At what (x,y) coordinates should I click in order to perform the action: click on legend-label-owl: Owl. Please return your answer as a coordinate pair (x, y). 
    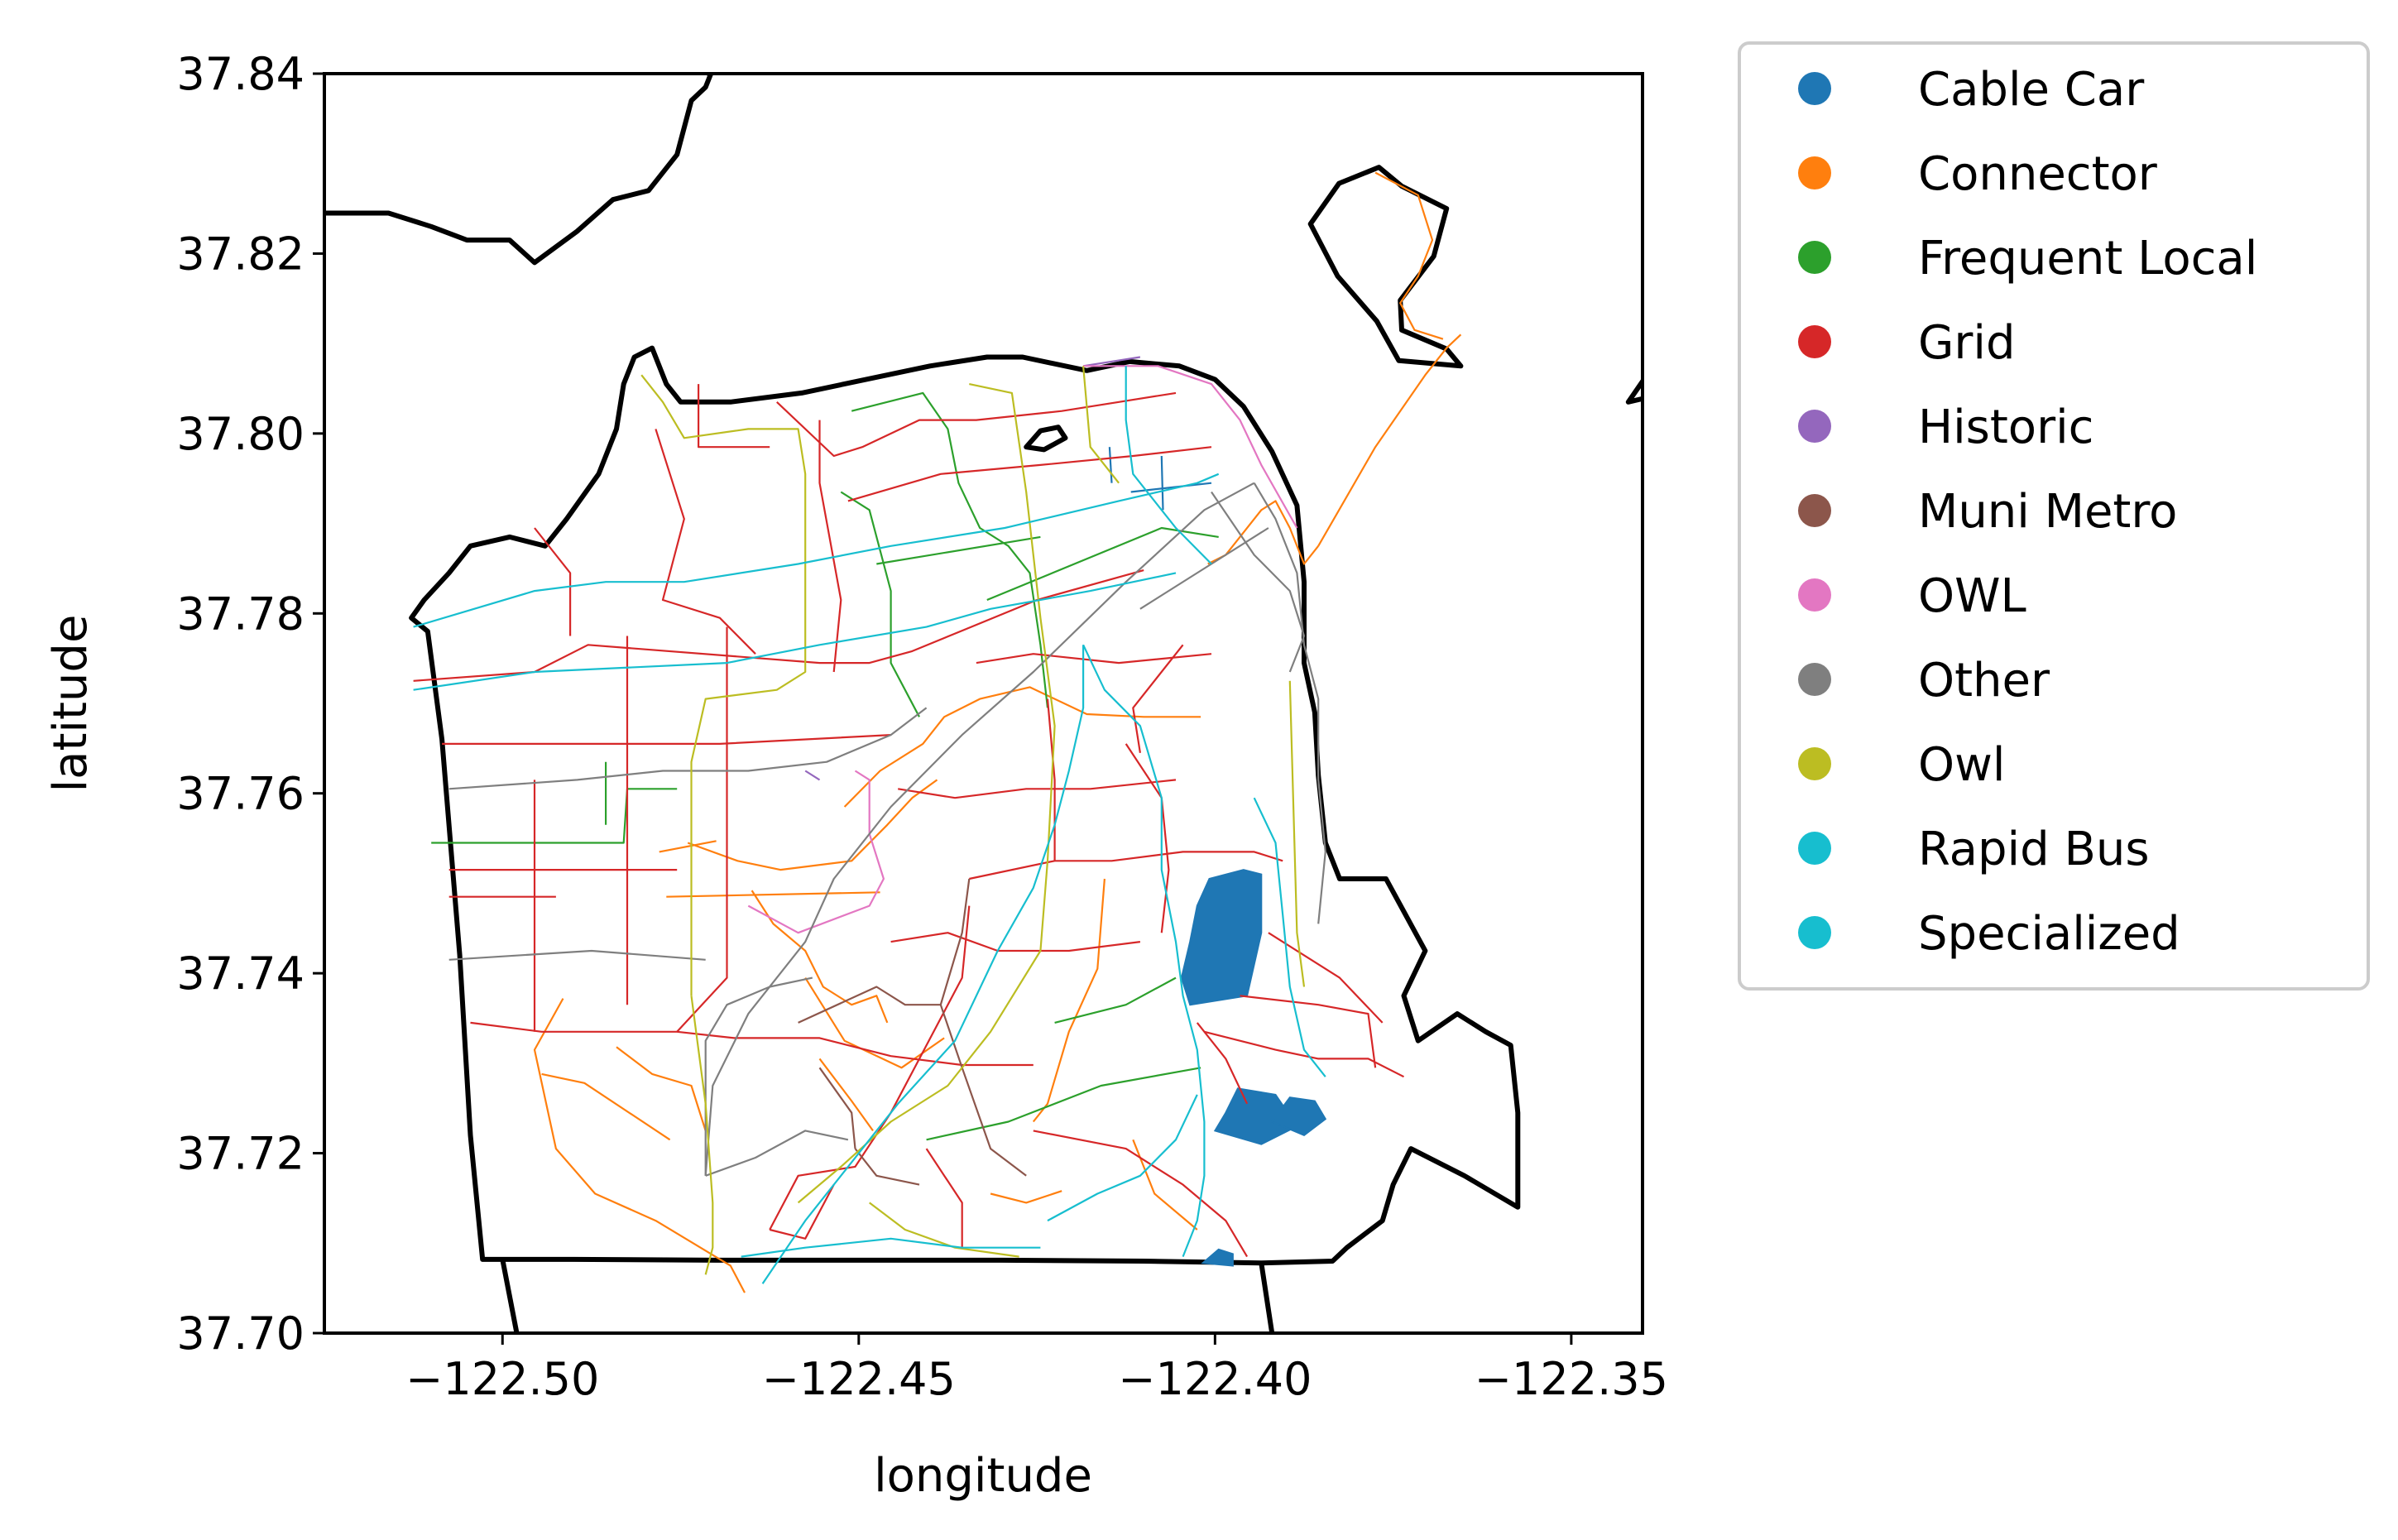
    Looking at the image, I should click on (1961, 765).